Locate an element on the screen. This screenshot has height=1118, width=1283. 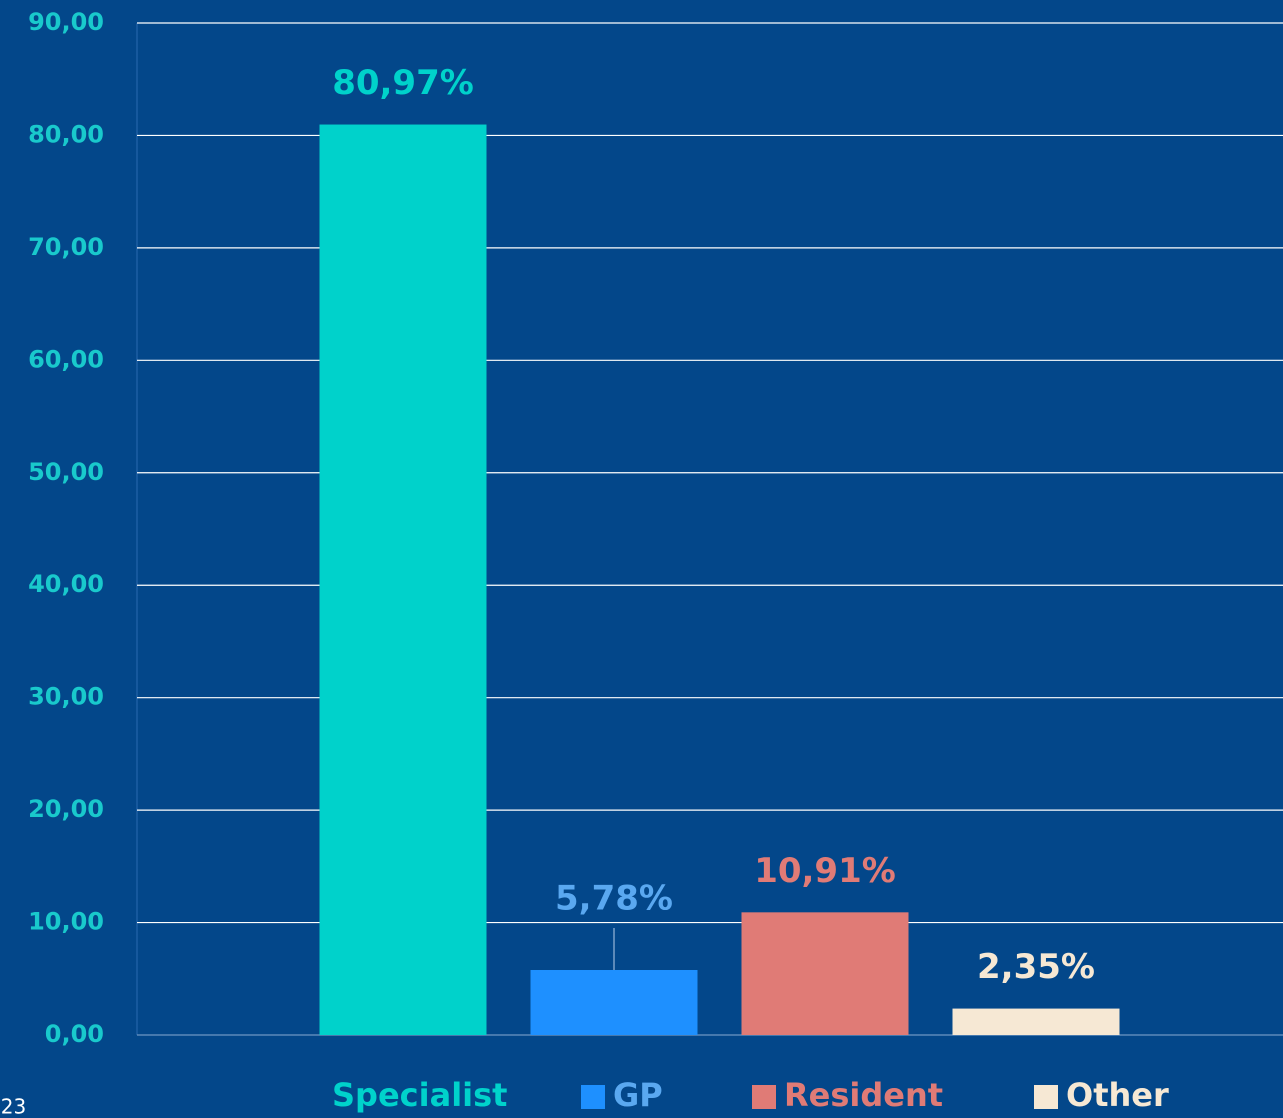
legend-label: Resident is located at coordinates (863, 1095).